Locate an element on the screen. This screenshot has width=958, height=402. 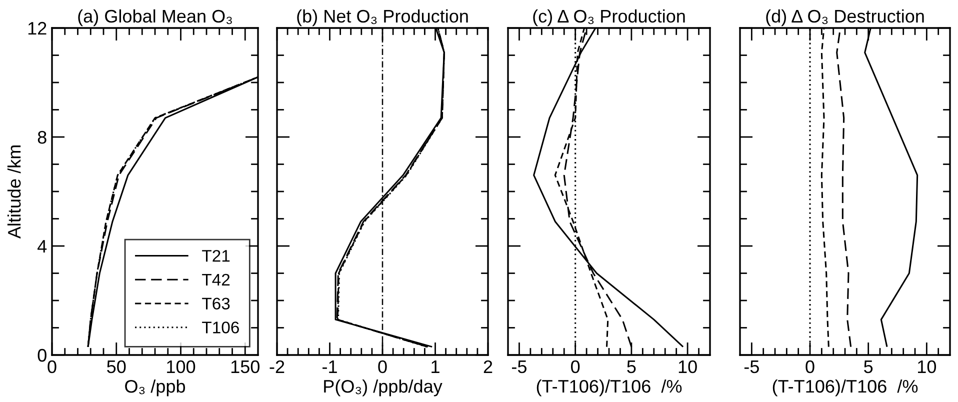
y-tick-label: 12 is located at coordinates (37, 28).